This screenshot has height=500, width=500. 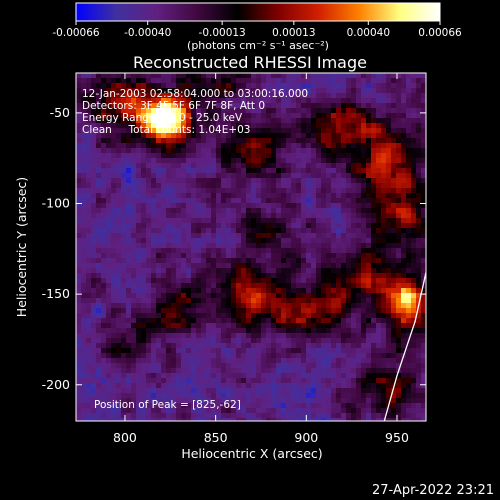 I want to click on annotation-energy: Energy Range: 12.0 - 25.0 keV, so click(x=162, y=118).